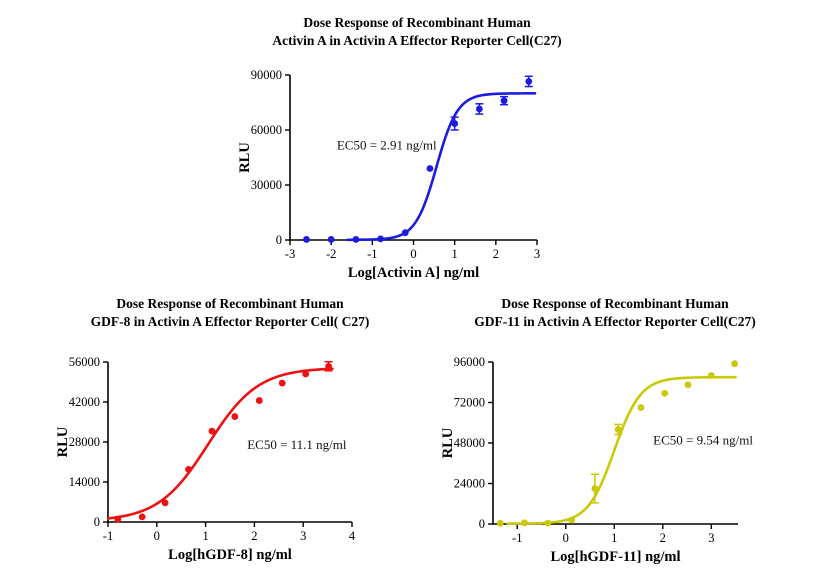  I want to click on ec50-annotation: EC50 = 2.91 ng/ml, so click(387, 144).